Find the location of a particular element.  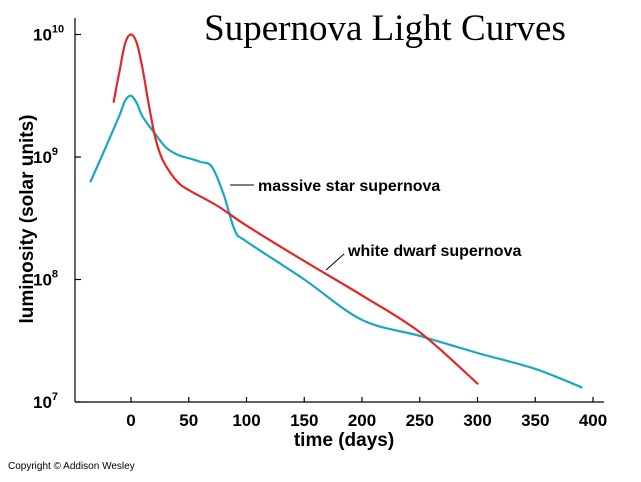

x-axis-label: time (days) is located at coordinates (344, 440).